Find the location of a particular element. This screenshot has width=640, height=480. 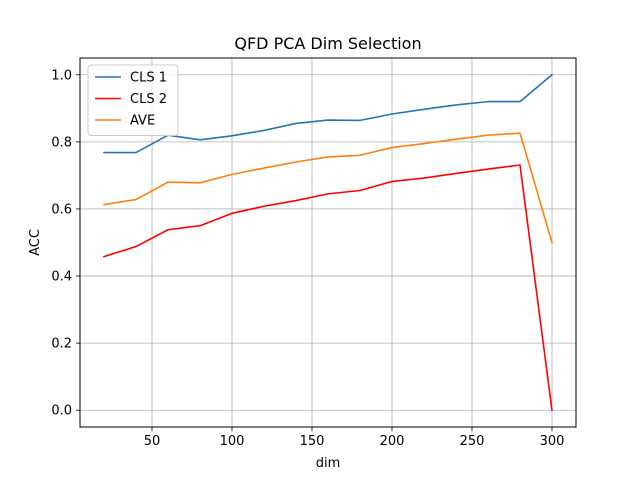

y-tick-label: 0.0 is located at coordinates (61, 411).